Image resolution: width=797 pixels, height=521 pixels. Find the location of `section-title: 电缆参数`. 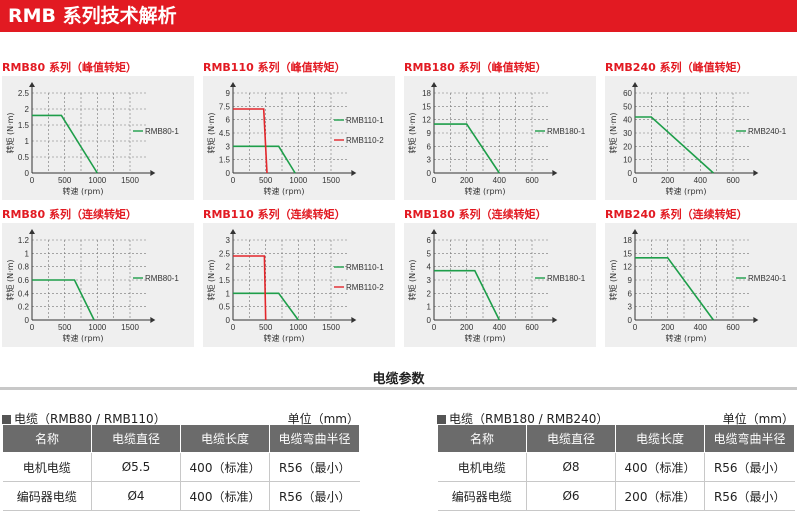

section-title: 电缆参数 is located at coordinates (398, 379).